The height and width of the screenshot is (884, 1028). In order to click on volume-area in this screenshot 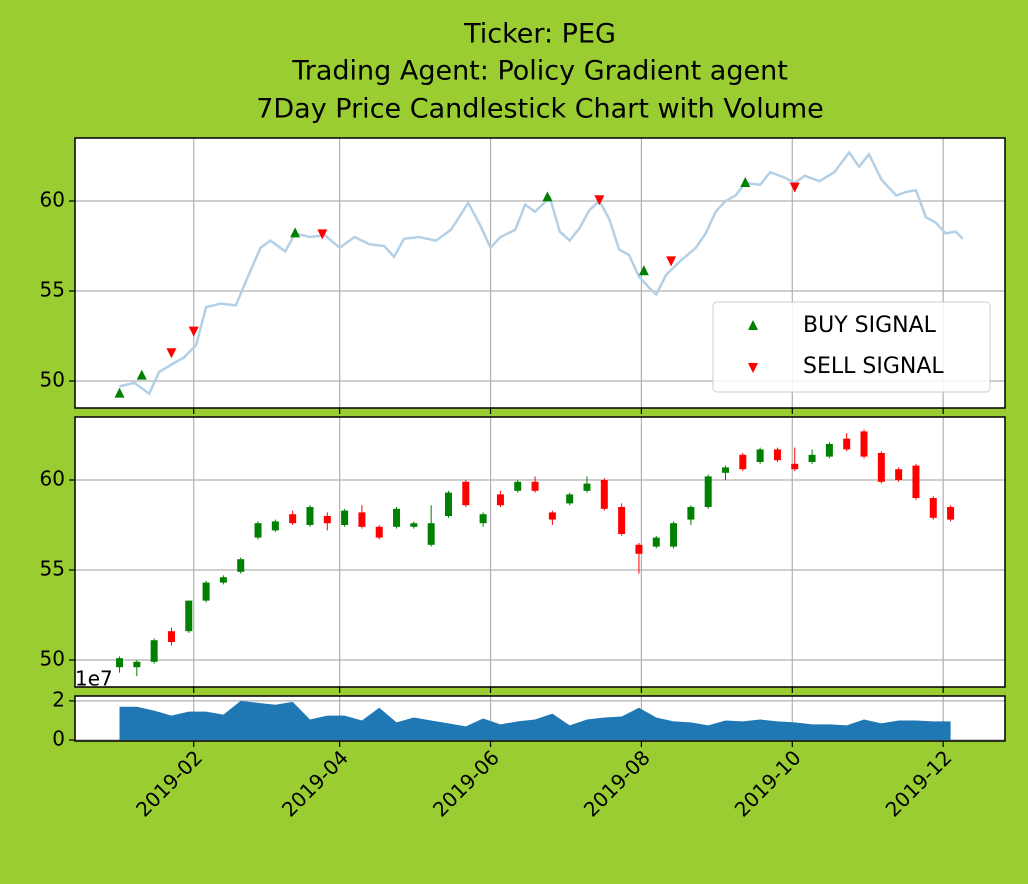, I will do `click(535, 720)`.